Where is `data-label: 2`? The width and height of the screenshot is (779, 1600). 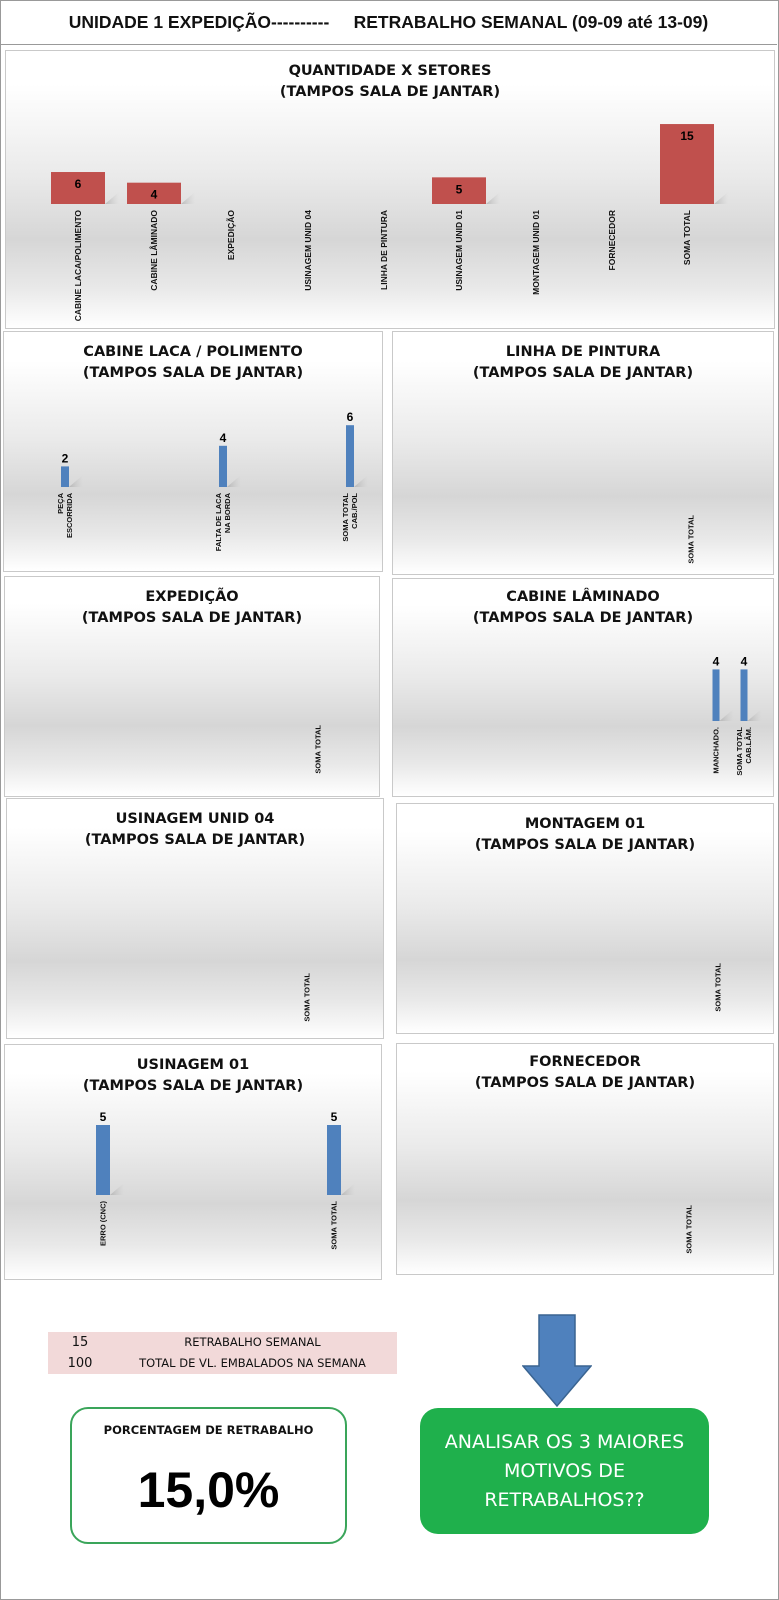 data-label: 2 is located at coordinates (65, 458).